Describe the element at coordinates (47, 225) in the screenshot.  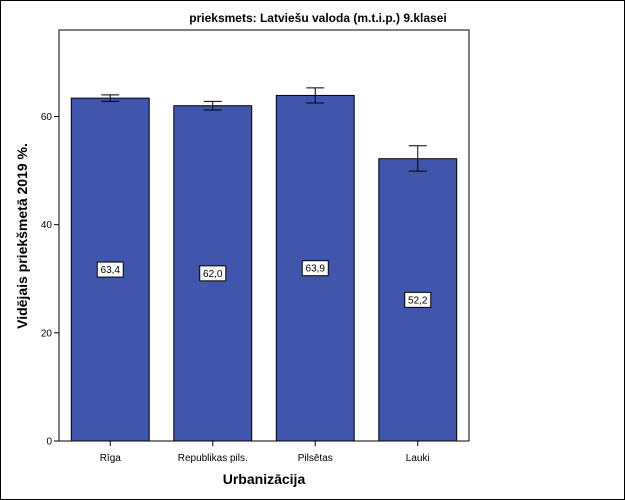
I see `y-tick-label: 40` at that location.